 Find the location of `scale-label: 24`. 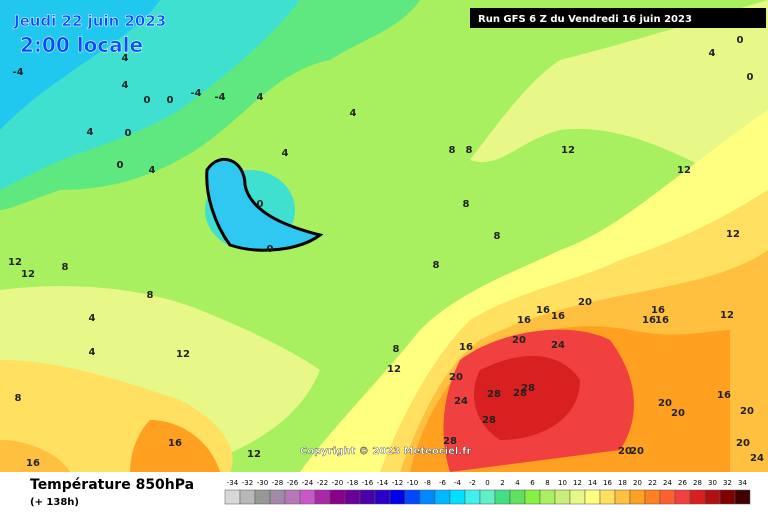

scale-label: 24 is located at coordinates (667, 483).